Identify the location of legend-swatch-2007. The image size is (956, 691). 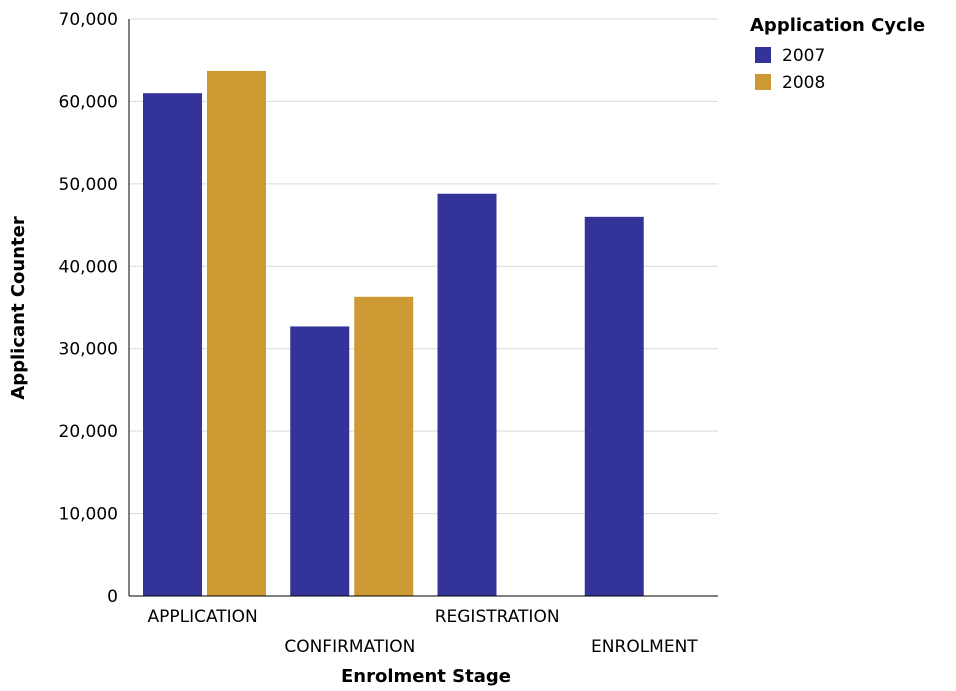
(763, 55).